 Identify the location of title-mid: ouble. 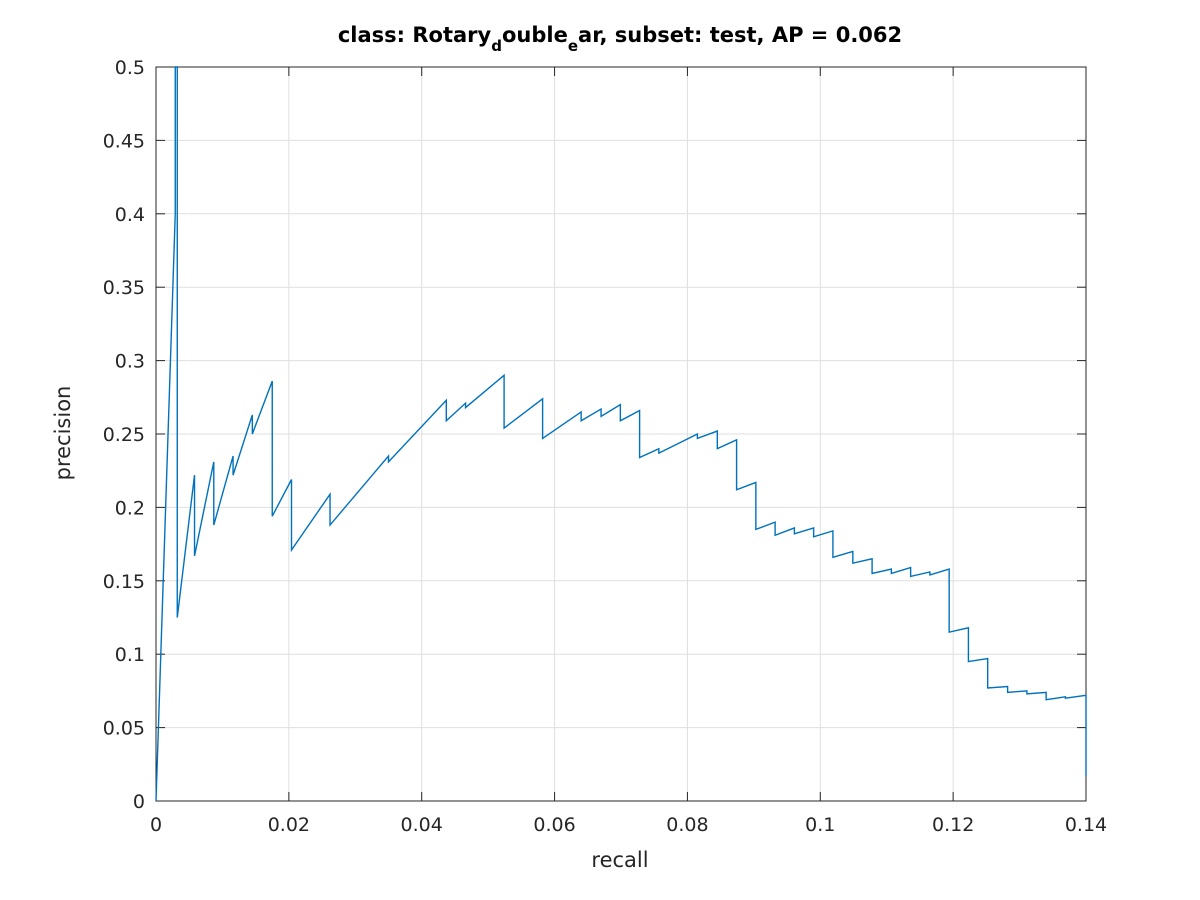
(535, 35).